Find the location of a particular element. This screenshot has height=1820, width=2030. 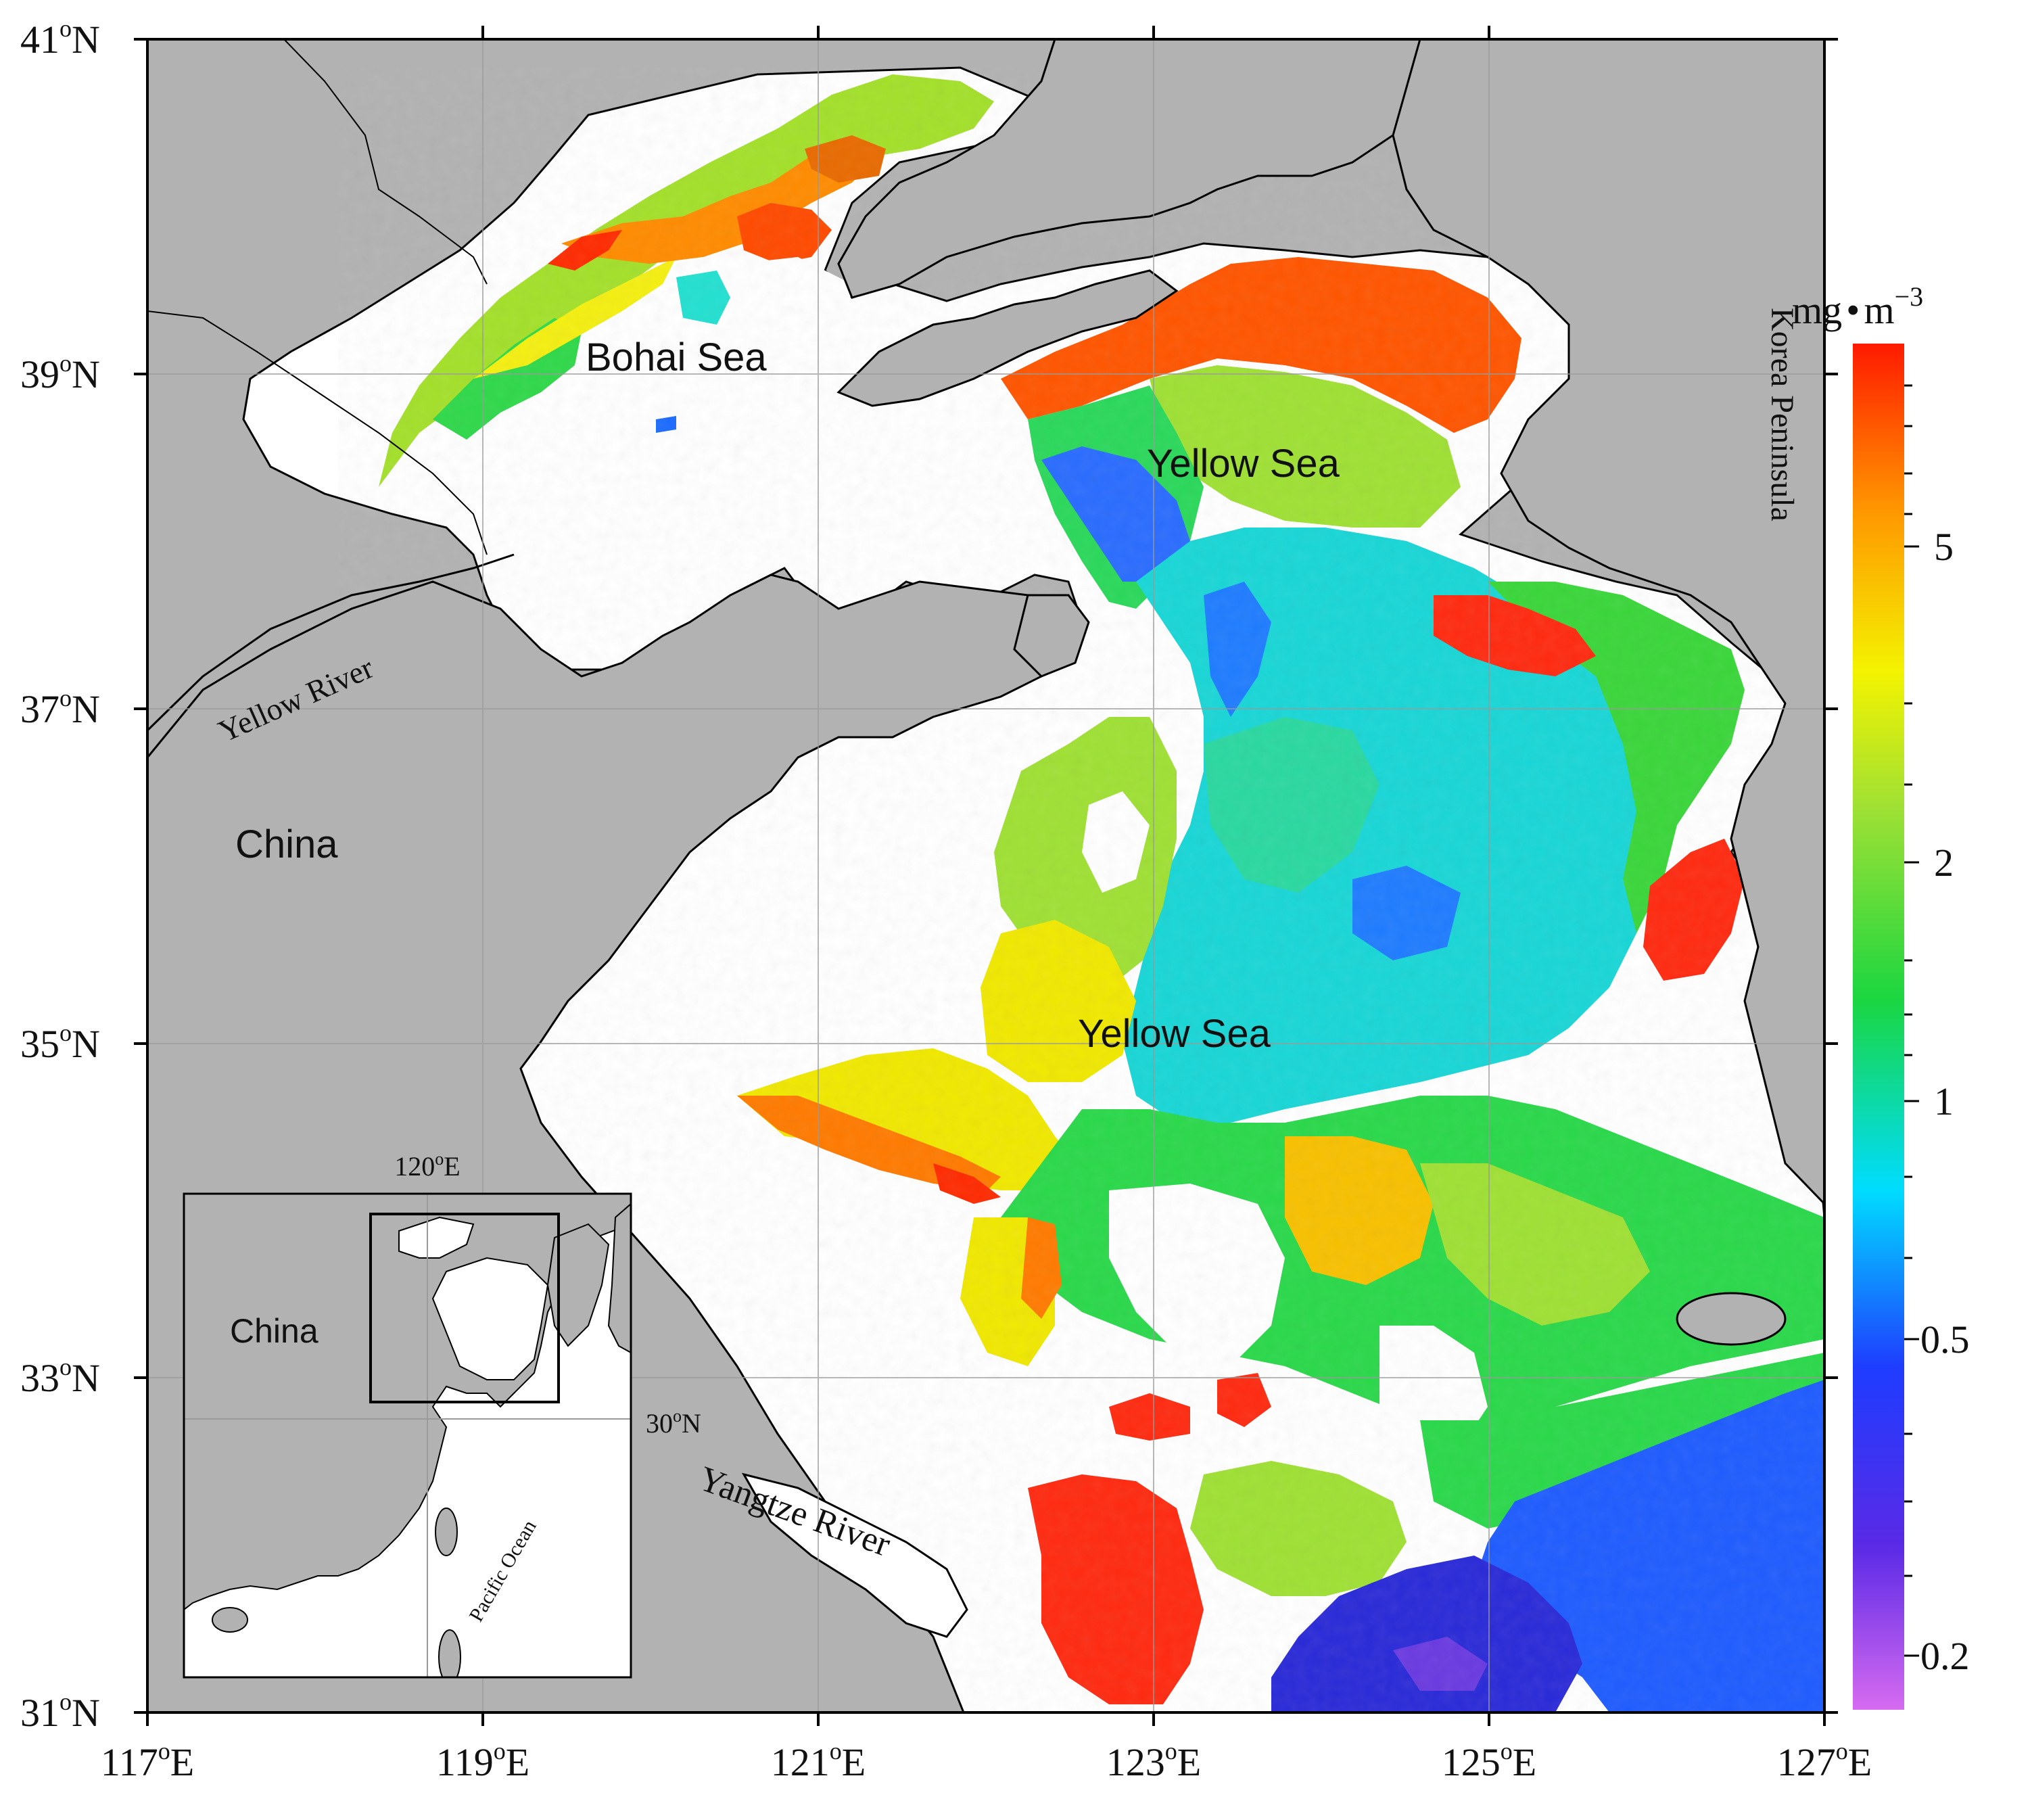

svg-text: 39oN is located at coordinates (60, 373).